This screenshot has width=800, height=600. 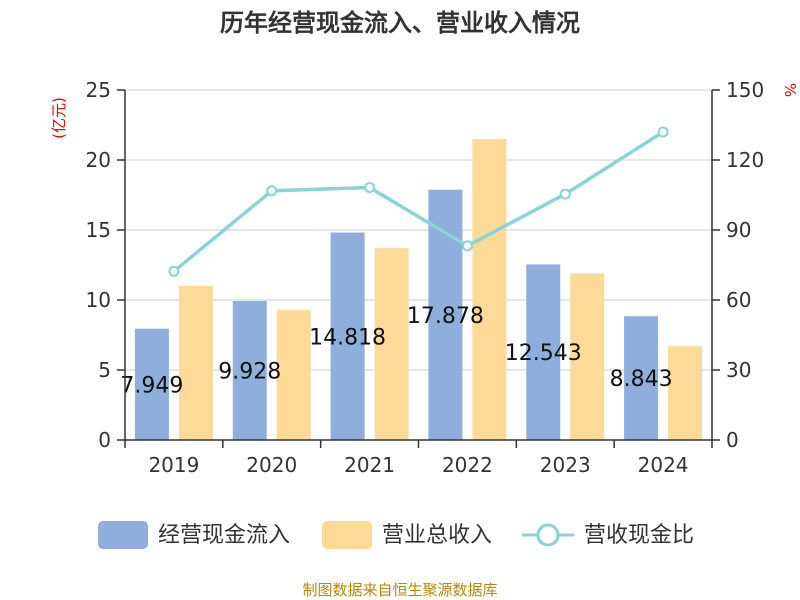 I want to click on bar-revenue-2021, so click(x=391, y=344).